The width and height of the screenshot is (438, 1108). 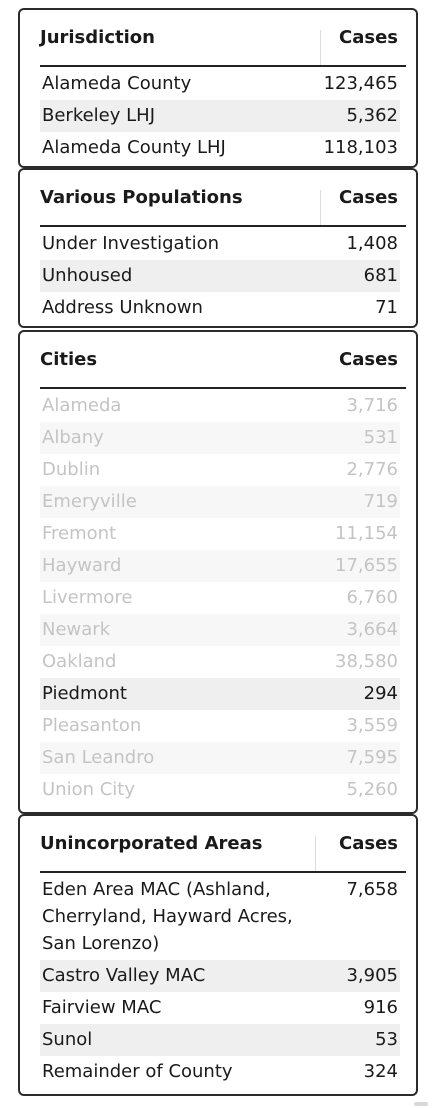 I want to click on table-row: Newark 3,664, so click(x=220, y=630).